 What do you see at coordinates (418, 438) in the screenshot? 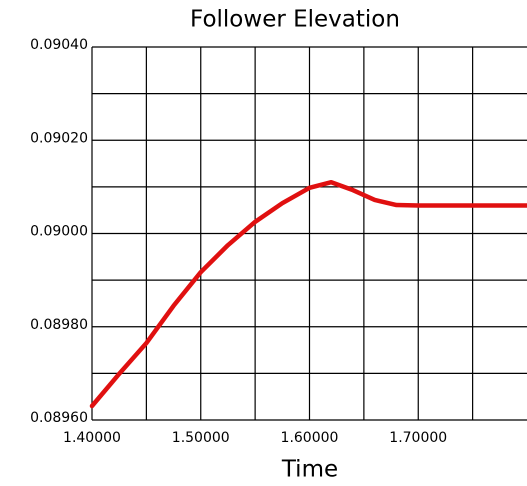
I see `x-tick-label: 1.70000` at bounding box center [418, 438].